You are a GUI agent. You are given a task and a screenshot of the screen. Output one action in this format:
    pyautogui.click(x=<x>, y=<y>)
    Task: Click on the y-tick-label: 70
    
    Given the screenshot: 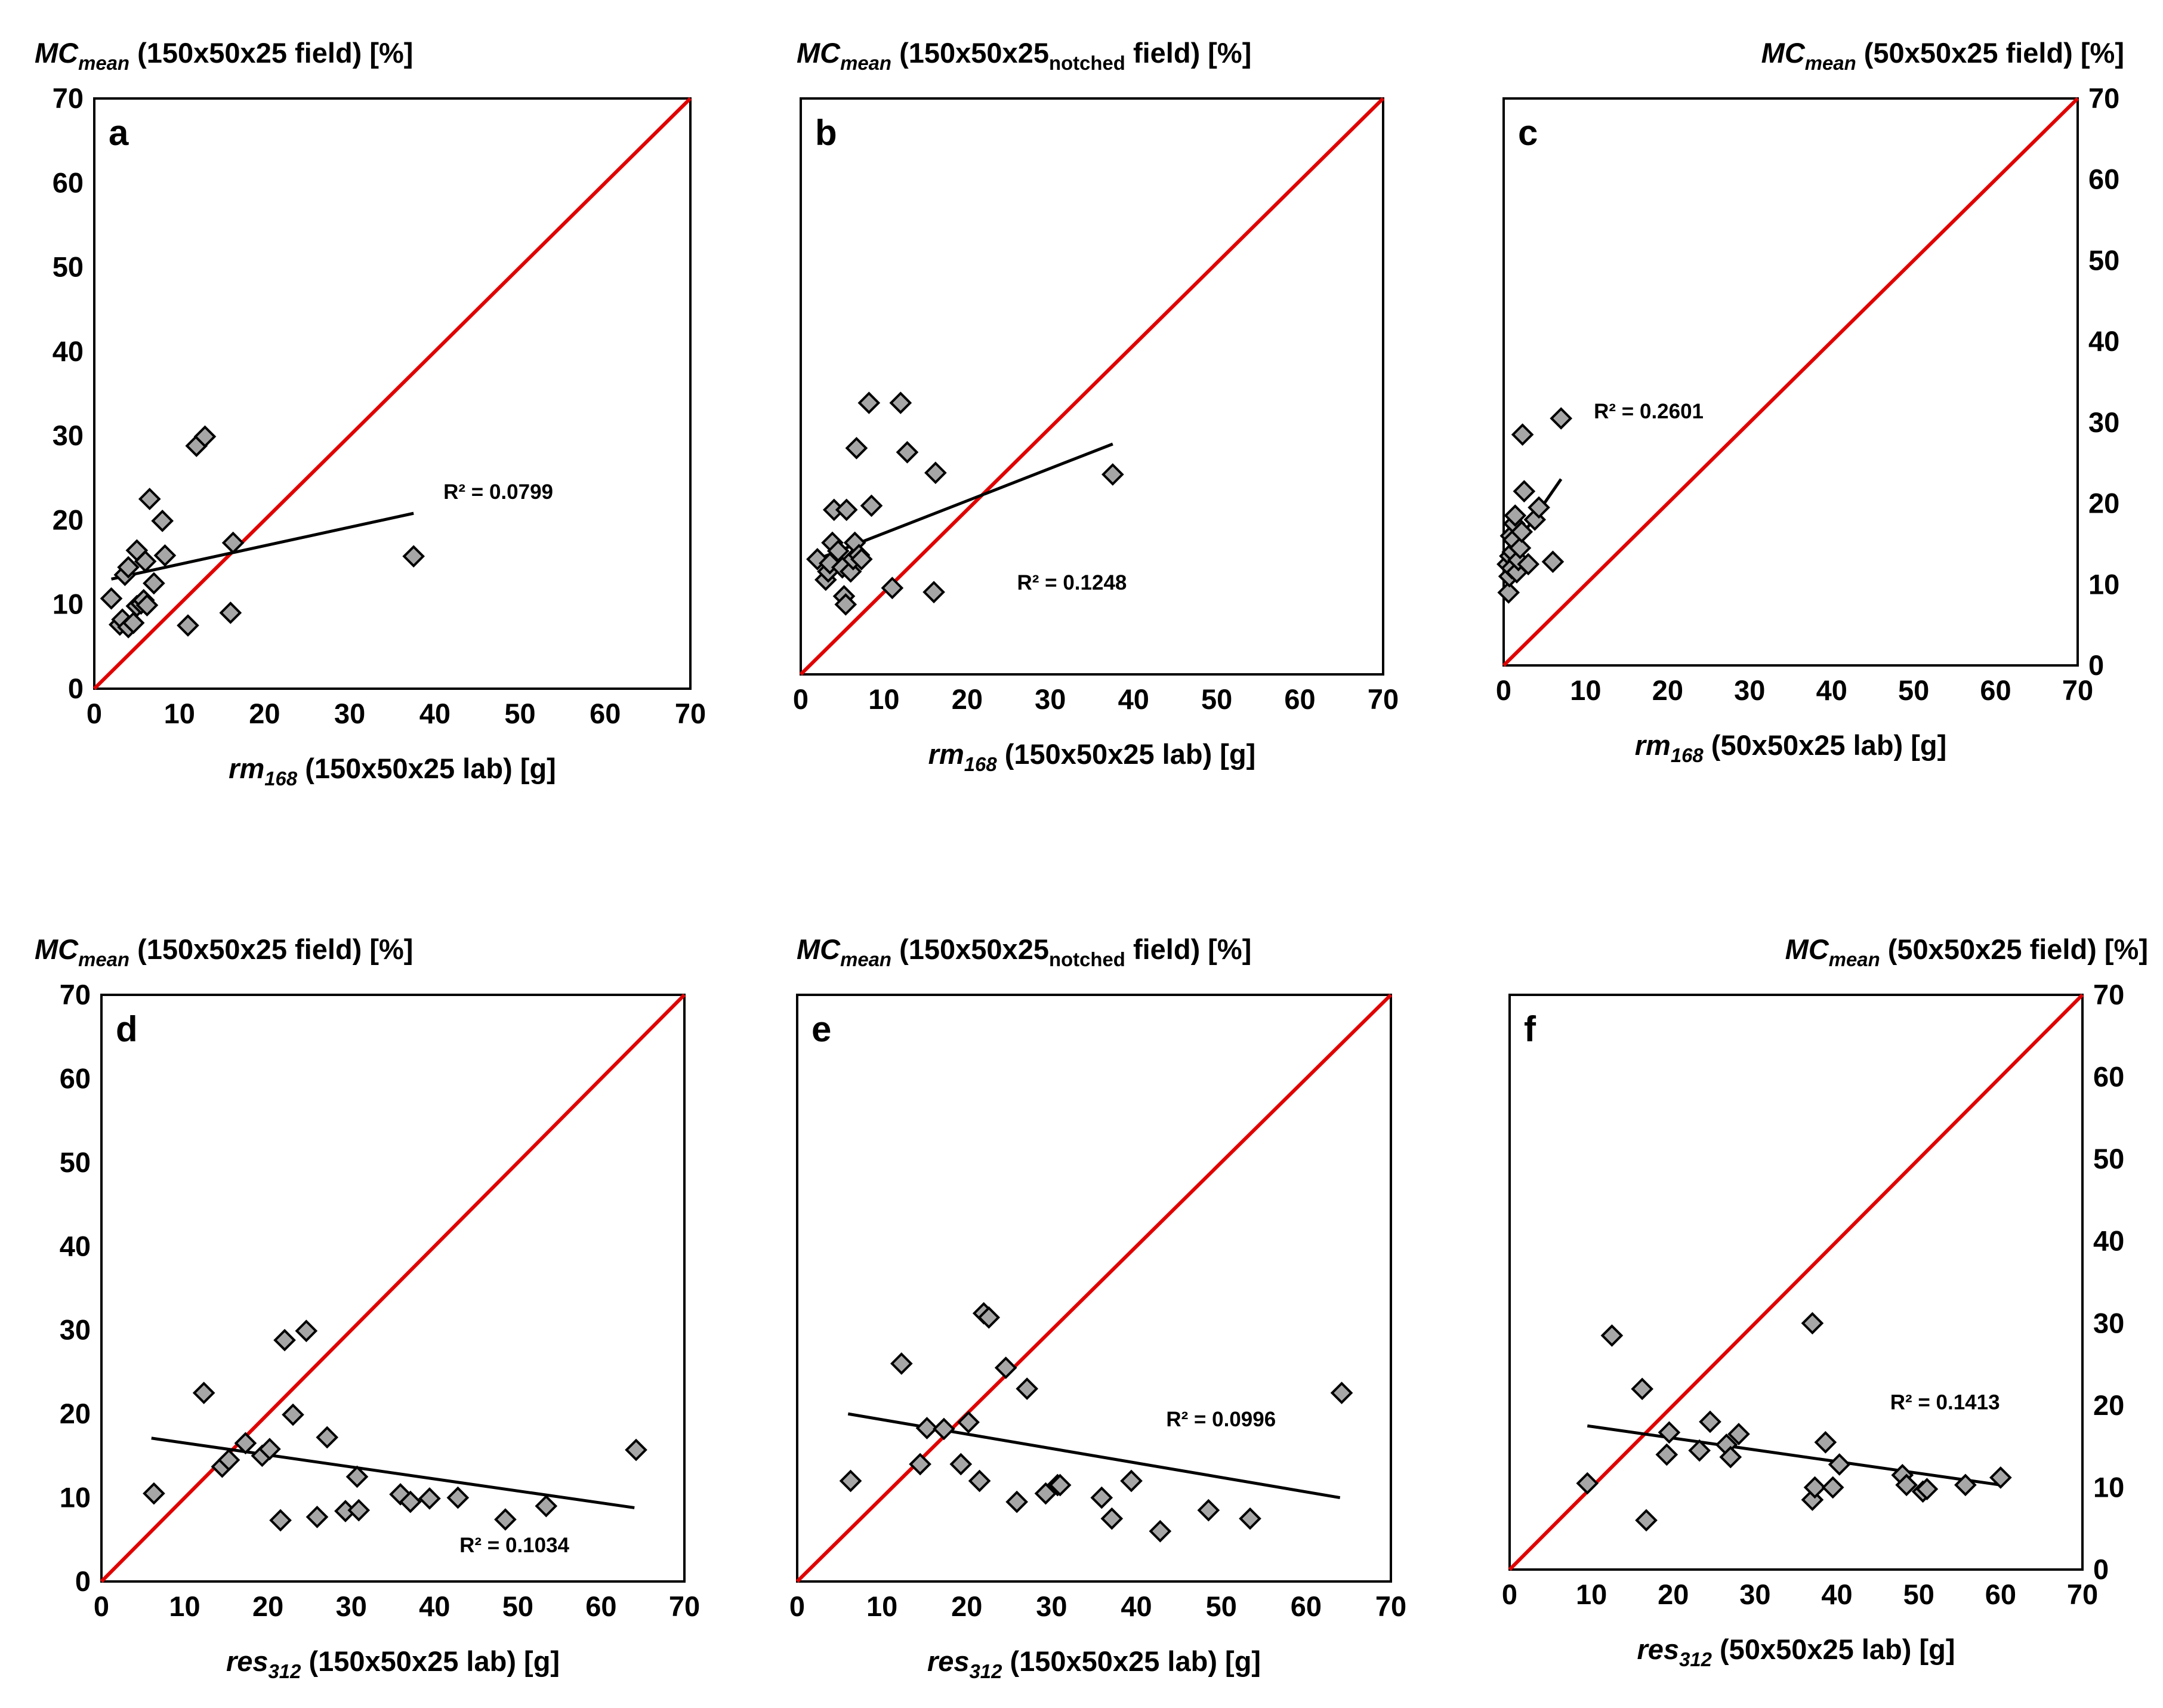 What is the action you would take?
    pyautogui.click(x=75, y=994)
    